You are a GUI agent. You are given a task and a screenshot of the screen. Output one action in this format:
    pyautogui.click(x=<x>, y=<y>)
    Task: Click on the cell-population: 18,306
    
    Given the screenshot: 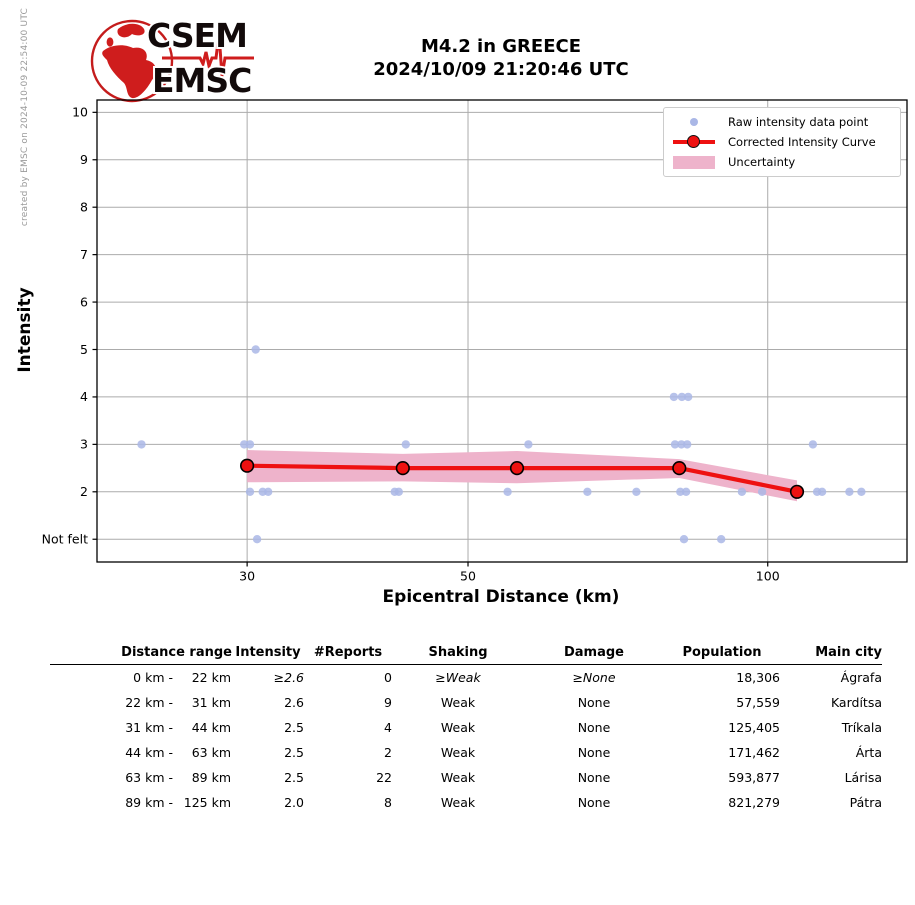 What is the action you would take?
    pyautogui.click(x=758, y=677)
    